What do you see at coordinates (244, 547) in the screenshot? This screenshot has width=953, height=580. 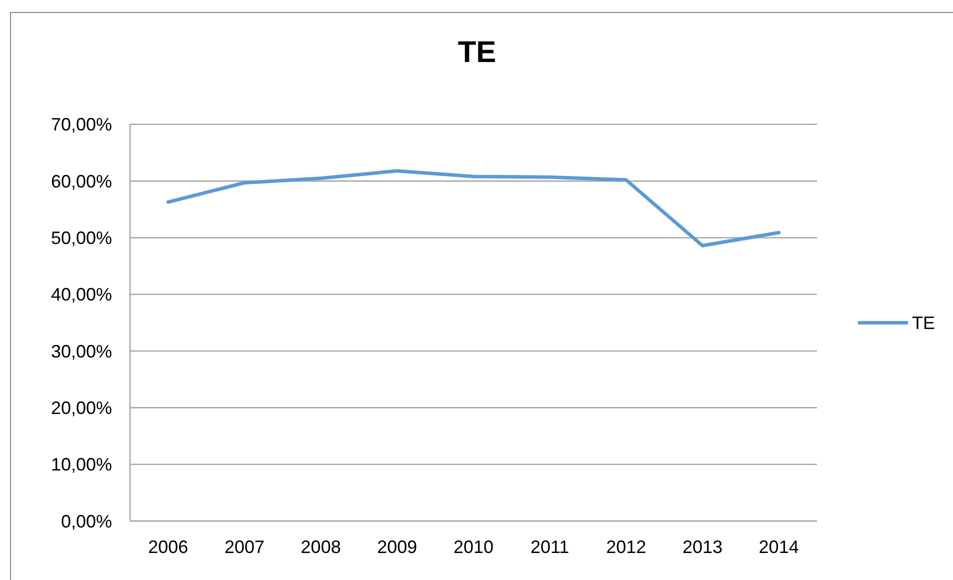 I see `x-tick-label: 2007` at bounding box center [244, 547].